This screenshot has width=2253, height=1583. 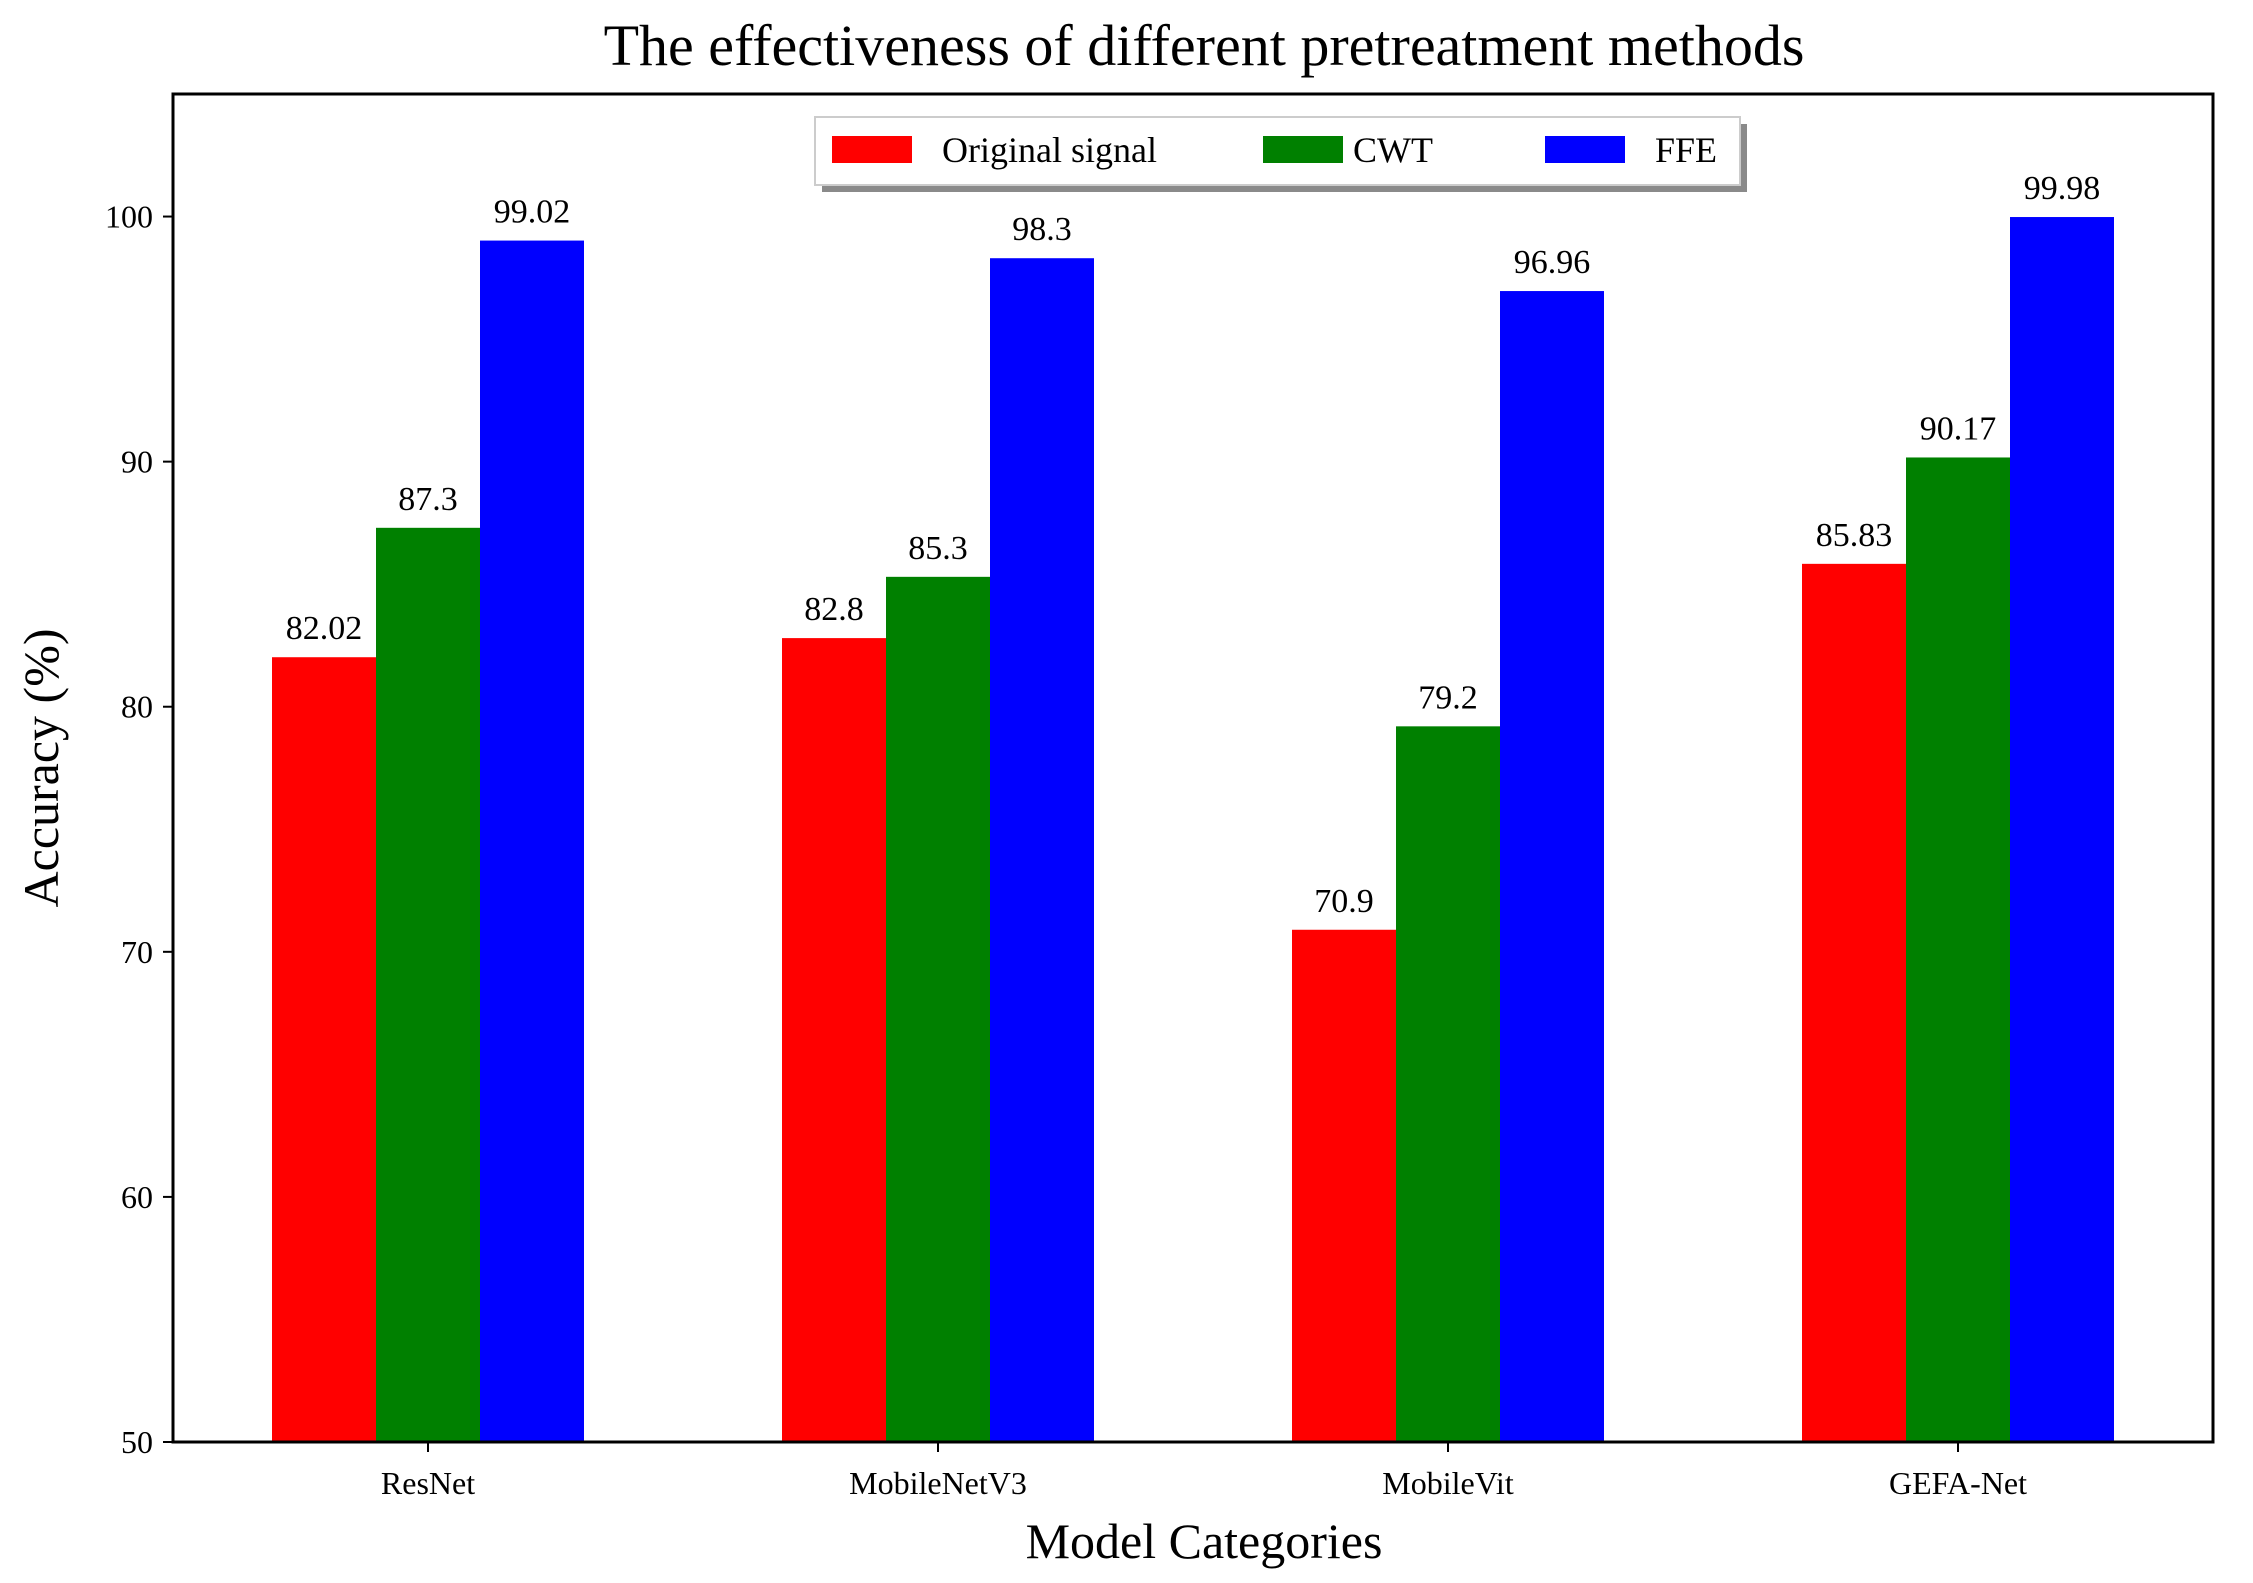 I want to click on x-tick-label: MobileNetV3, so click(x=938, y=1483).